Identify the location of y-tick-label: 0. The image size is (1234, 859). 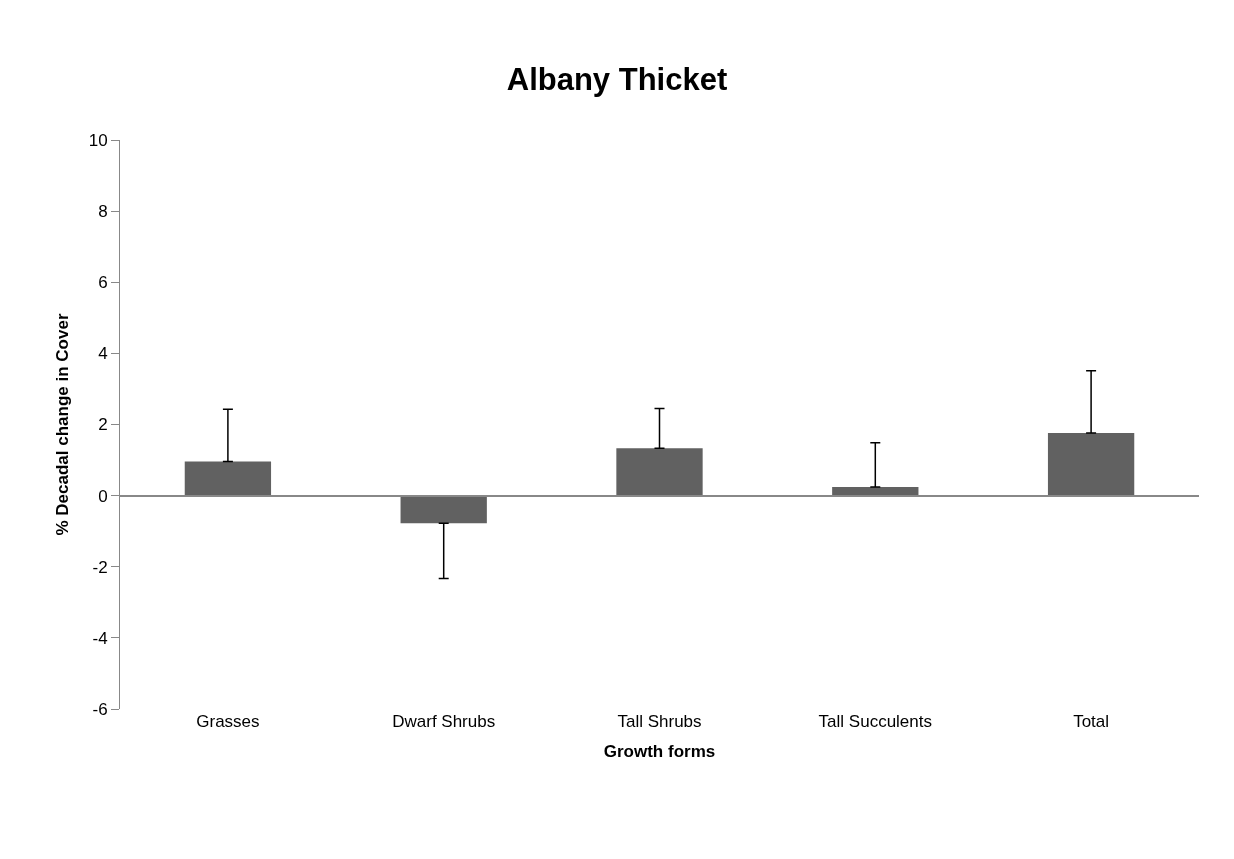
(103, 496).